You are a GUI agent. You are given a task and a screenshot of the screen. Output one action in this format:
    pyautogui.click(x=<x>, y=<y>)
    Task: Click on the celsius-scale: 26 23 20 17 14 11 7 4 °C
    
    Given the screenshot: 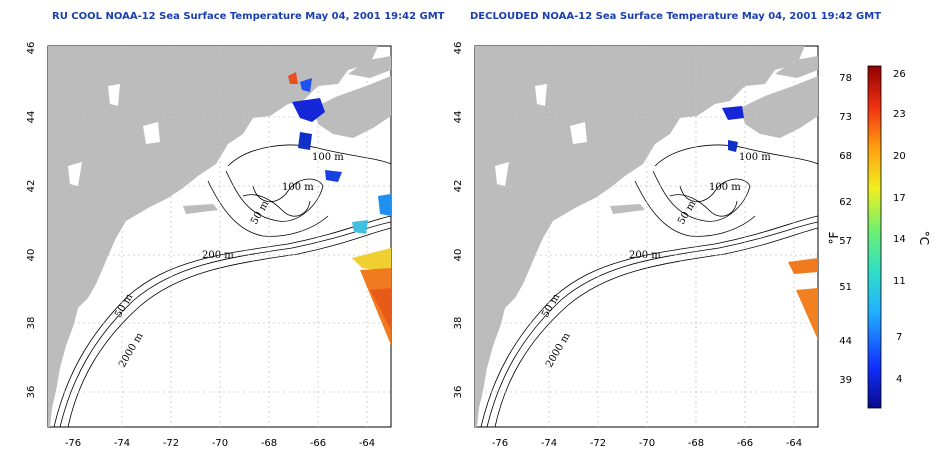 What is the action you would take?
    pyautogui.click(x=912, y=227)
    